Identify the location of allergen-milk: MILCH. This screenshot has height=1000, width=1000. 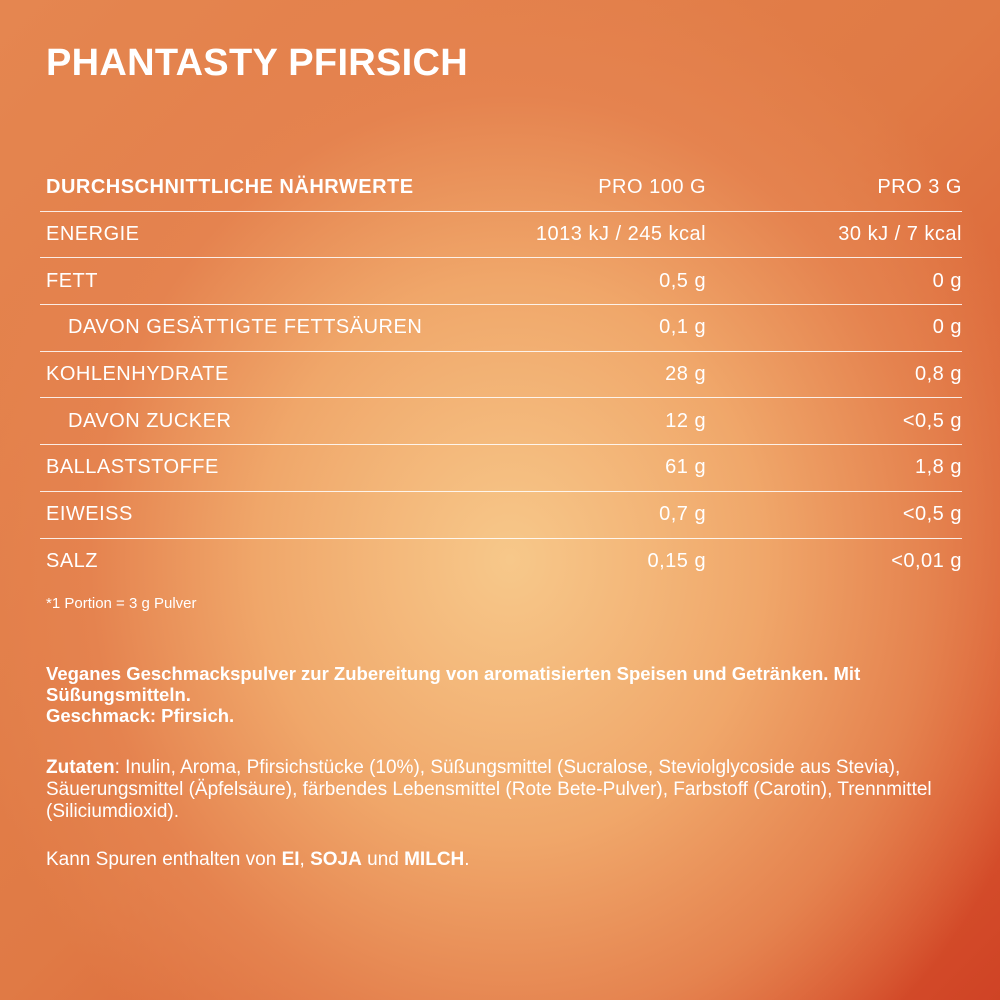
(434, 859).